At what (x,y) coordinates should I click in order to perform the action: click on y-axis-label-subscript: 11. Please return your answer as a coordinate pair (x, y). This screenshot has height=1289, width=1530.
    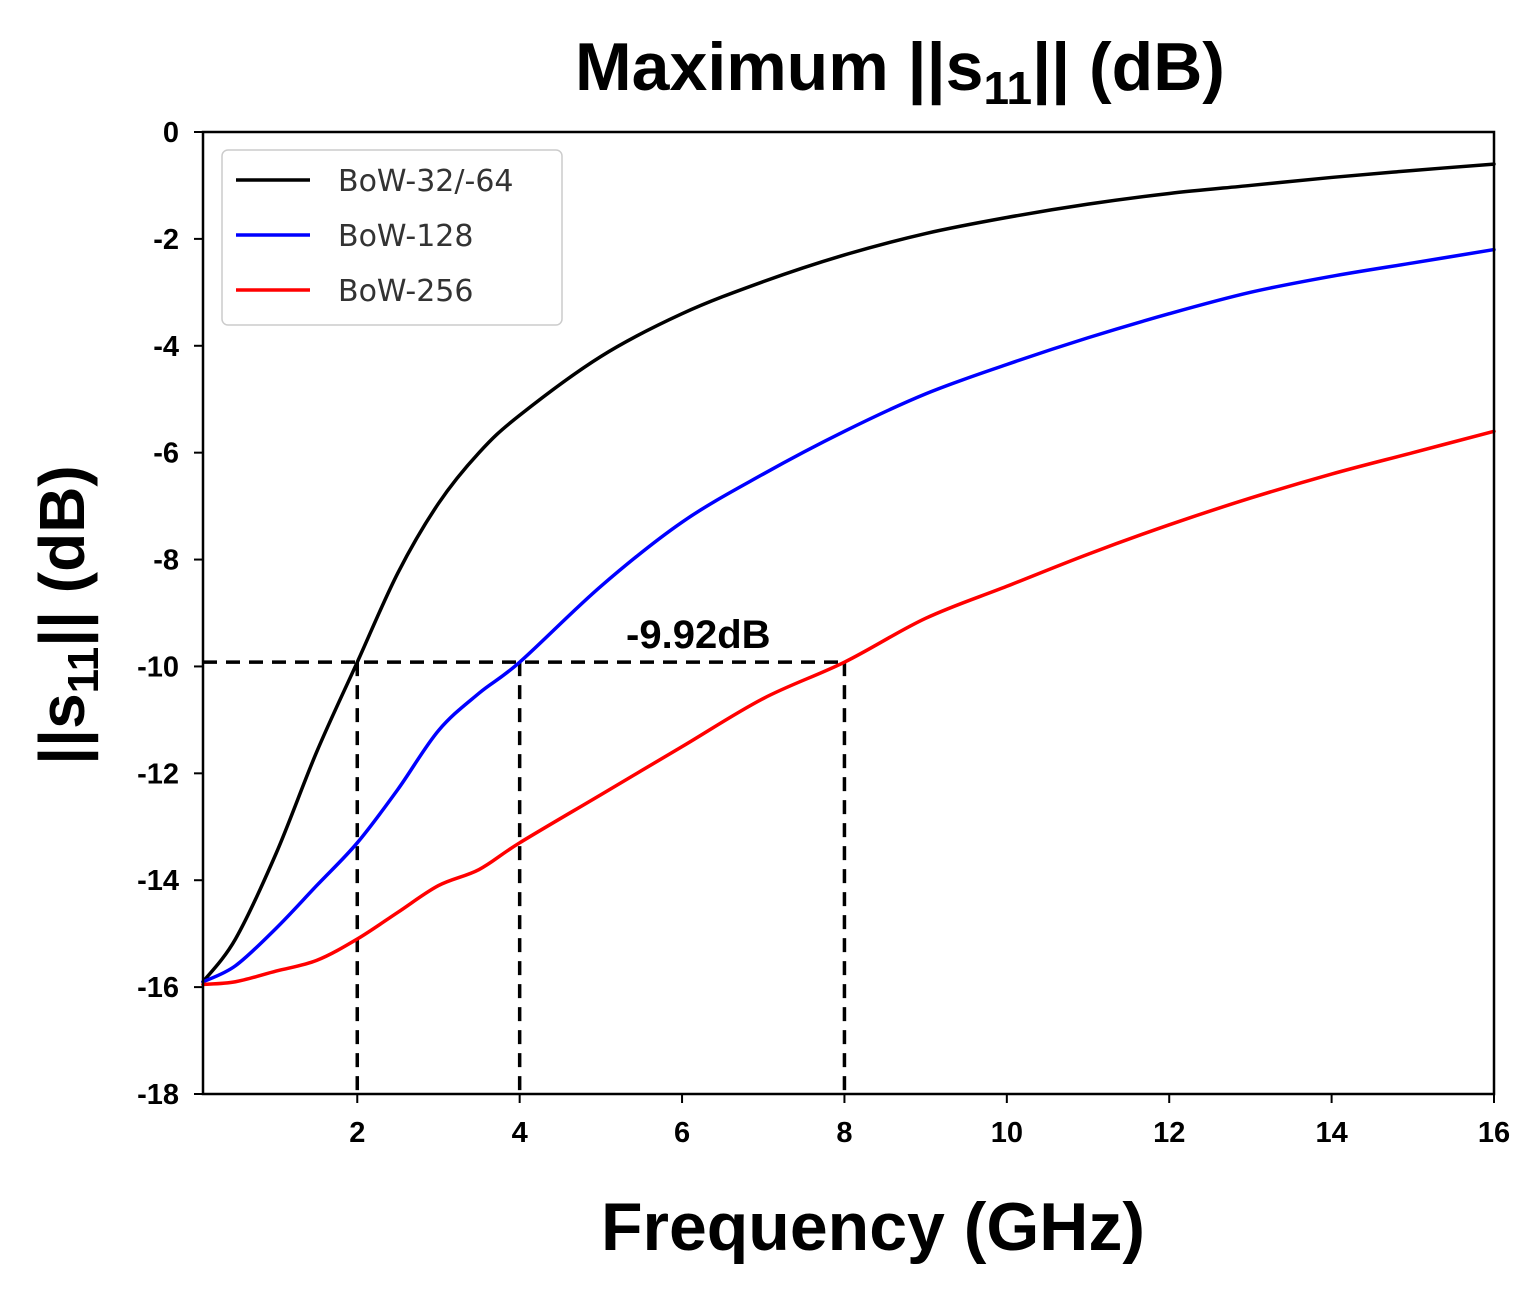
    Looking at the image, I should click on (83, 670).